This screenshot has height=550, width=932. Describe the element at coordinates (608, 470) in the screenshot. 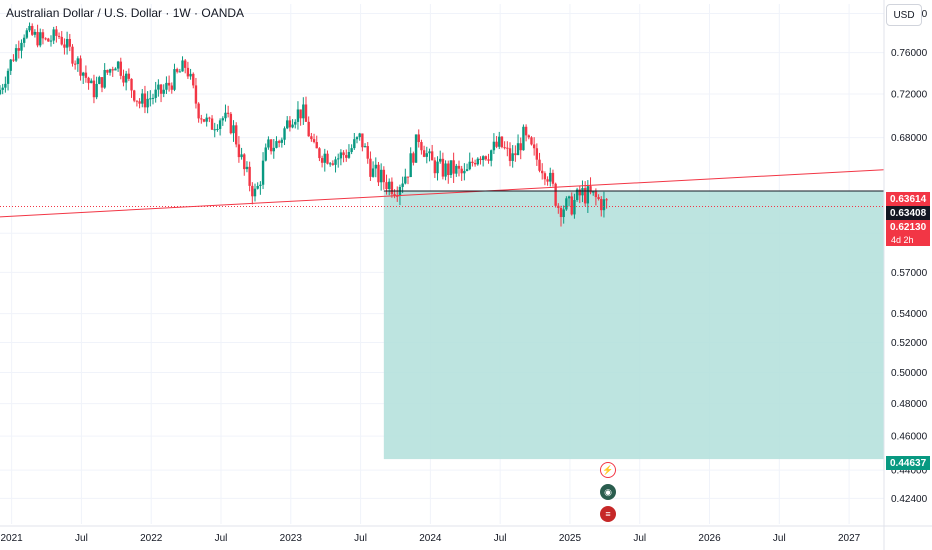

I see `lightning-icon: ⚡` at that location.